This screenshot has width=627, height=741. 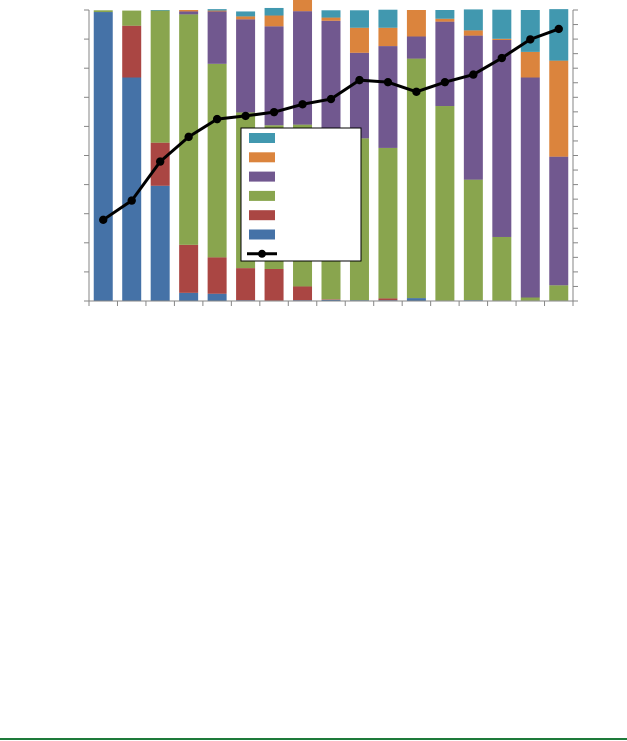 I want to click on bar-segment-s3-c5, so click(x=246, y=66).